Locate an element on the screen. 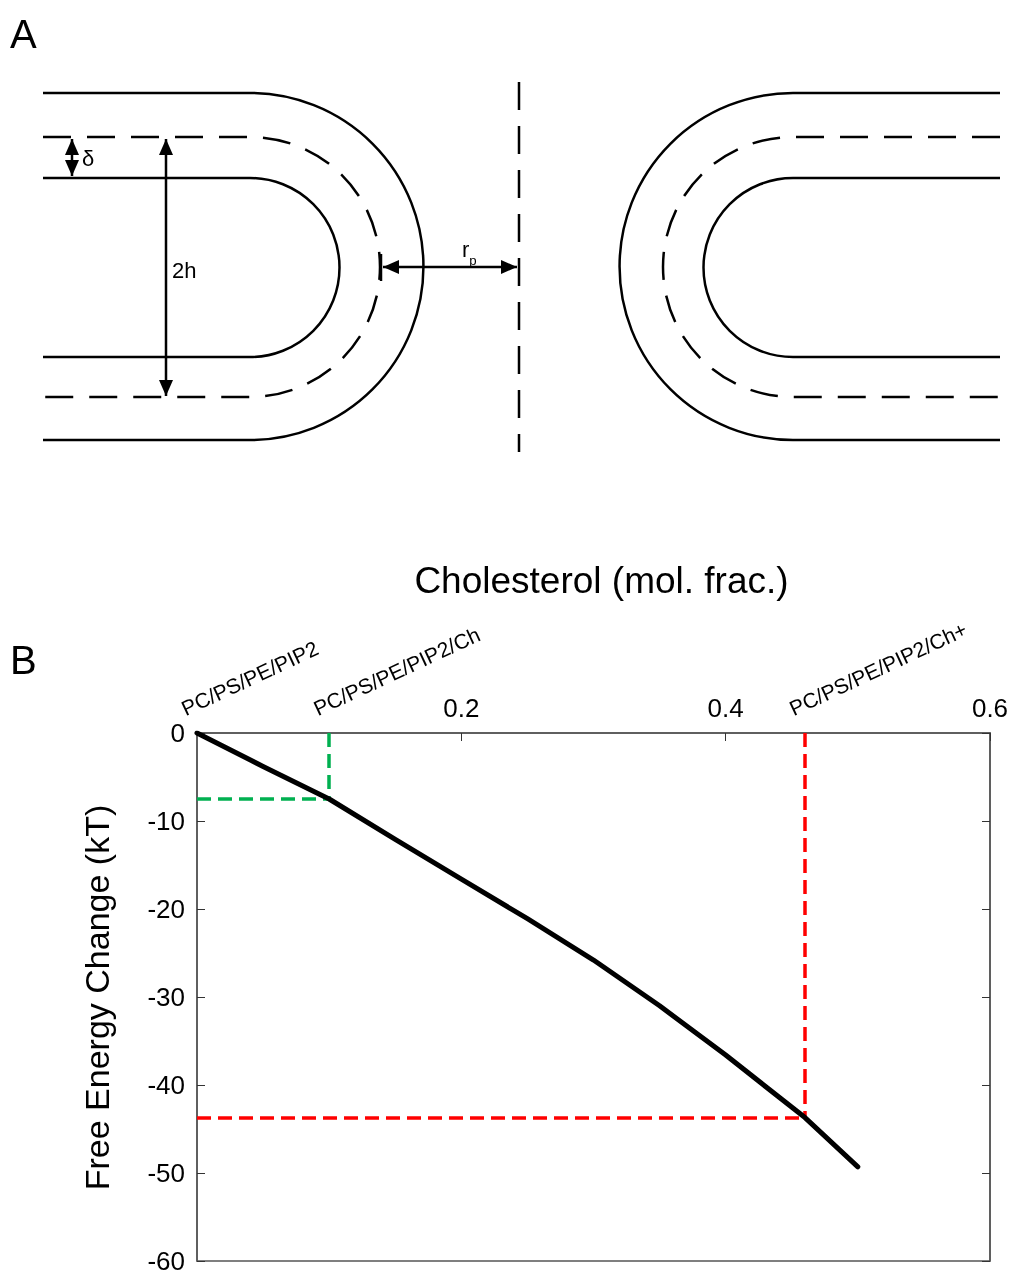 The width and height of the screenshot is (1021, 1274). y-tick-label: -50 is located at coordinates (166, 1173).